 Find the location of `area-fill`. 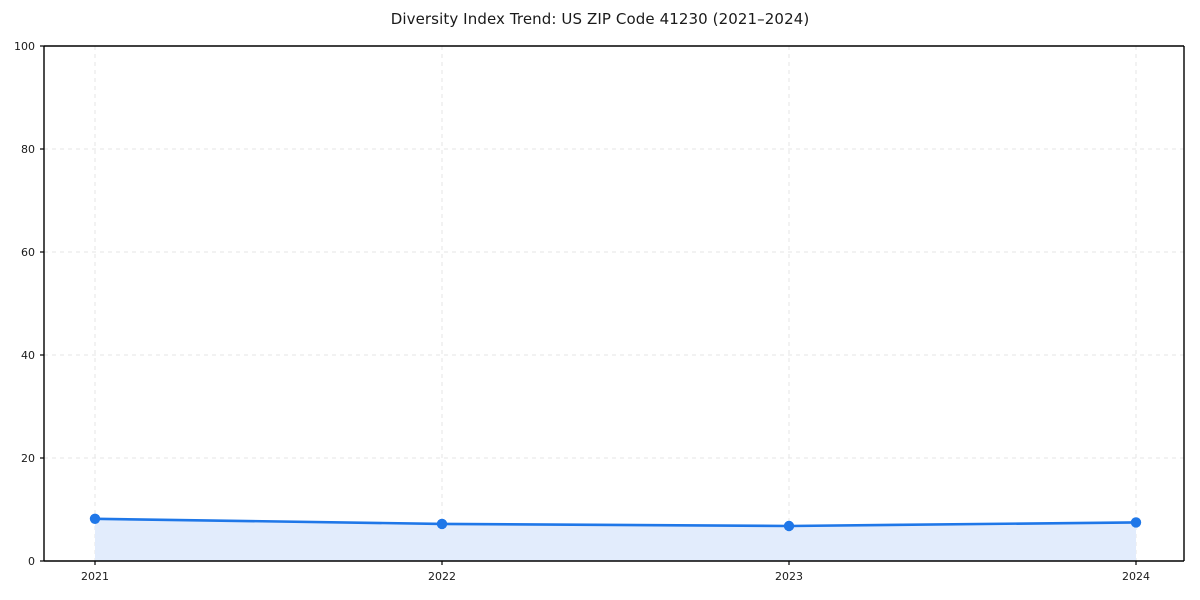

area-fill is located at coordinates (615, 539).